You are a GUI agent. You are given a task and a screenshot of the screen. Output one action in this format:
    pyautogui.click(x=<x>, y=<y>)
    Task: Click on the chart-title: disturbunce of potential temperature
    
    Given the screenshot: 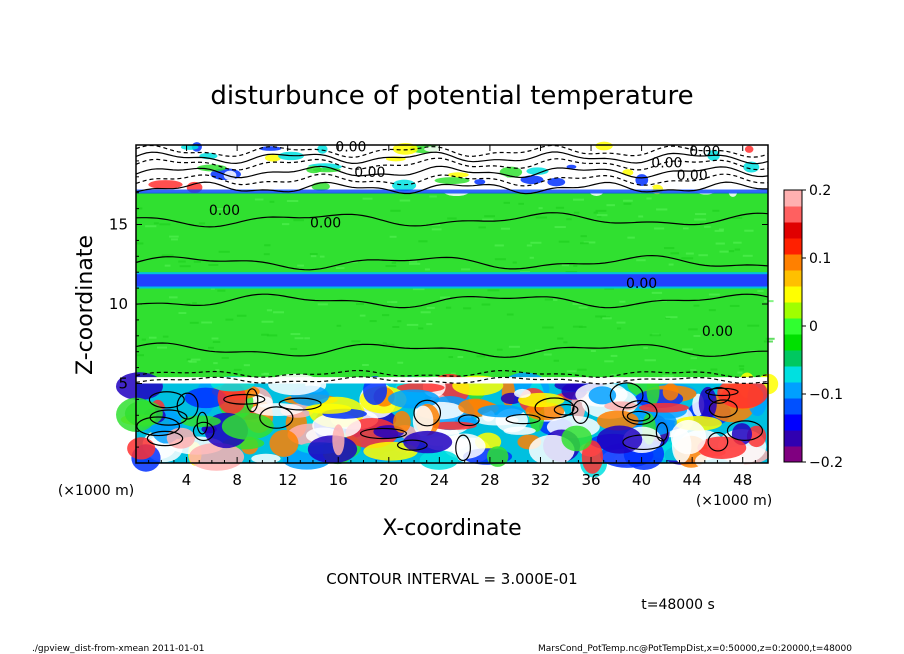 What is the action you would take?
    pyautogui.click(x=451, y=96)
    